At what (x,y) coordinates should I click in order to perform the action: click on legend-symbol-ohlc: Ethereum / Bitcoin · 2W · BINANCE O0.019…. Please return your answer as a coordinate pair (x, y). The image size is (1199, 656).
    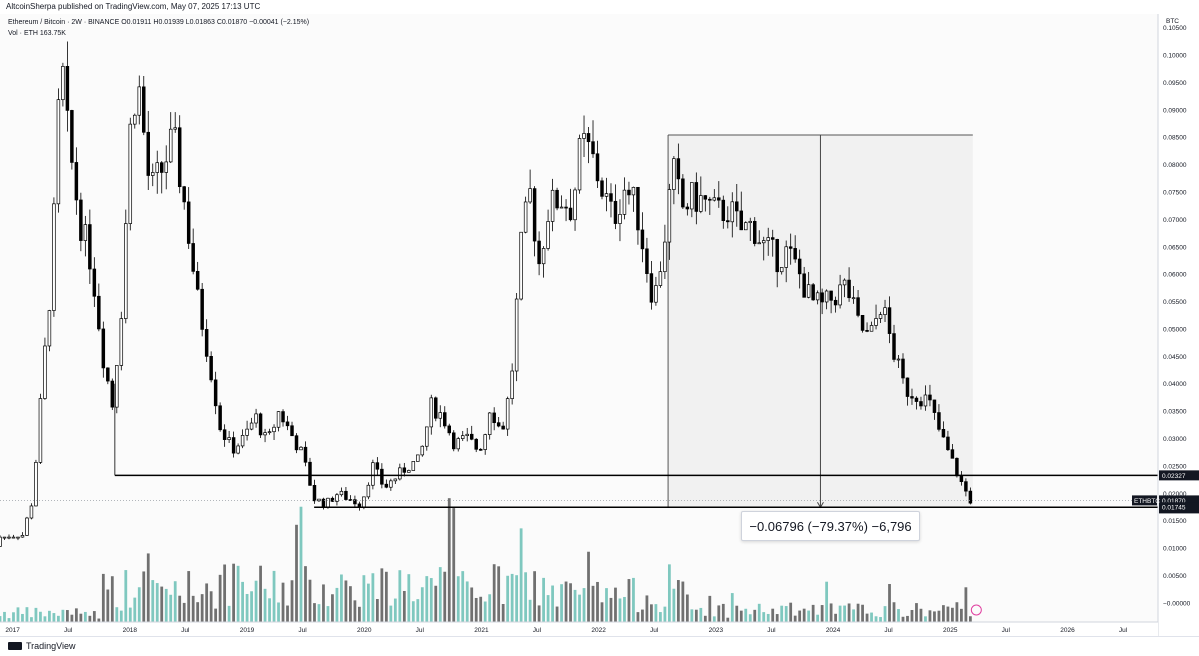
    Looking at the image, I should click on (158, 22).